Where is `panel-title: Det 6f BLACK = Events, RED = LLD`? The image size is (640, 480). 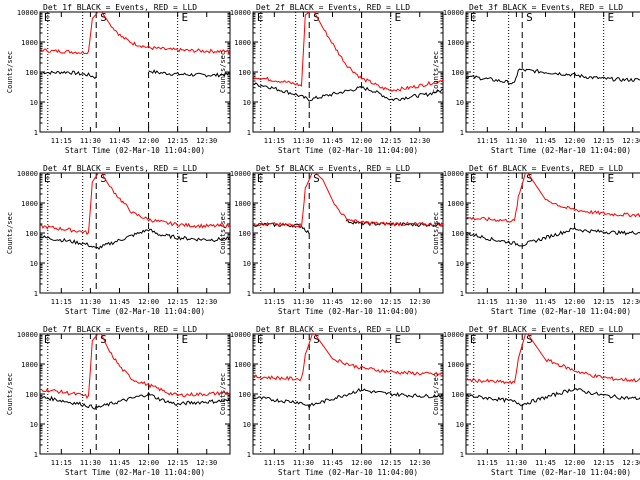
panel-title: Det 6f BLACK = Events, RED = LLD is located at coordinates (546, 168).